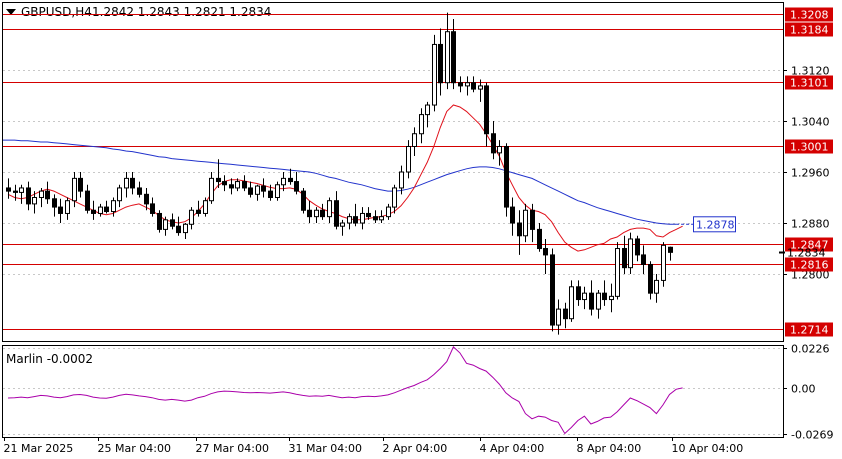  Describe the element at coordinates (39, 448) in the screenshot. I see `time-tick-label: 21 Mar 2025` at that location.